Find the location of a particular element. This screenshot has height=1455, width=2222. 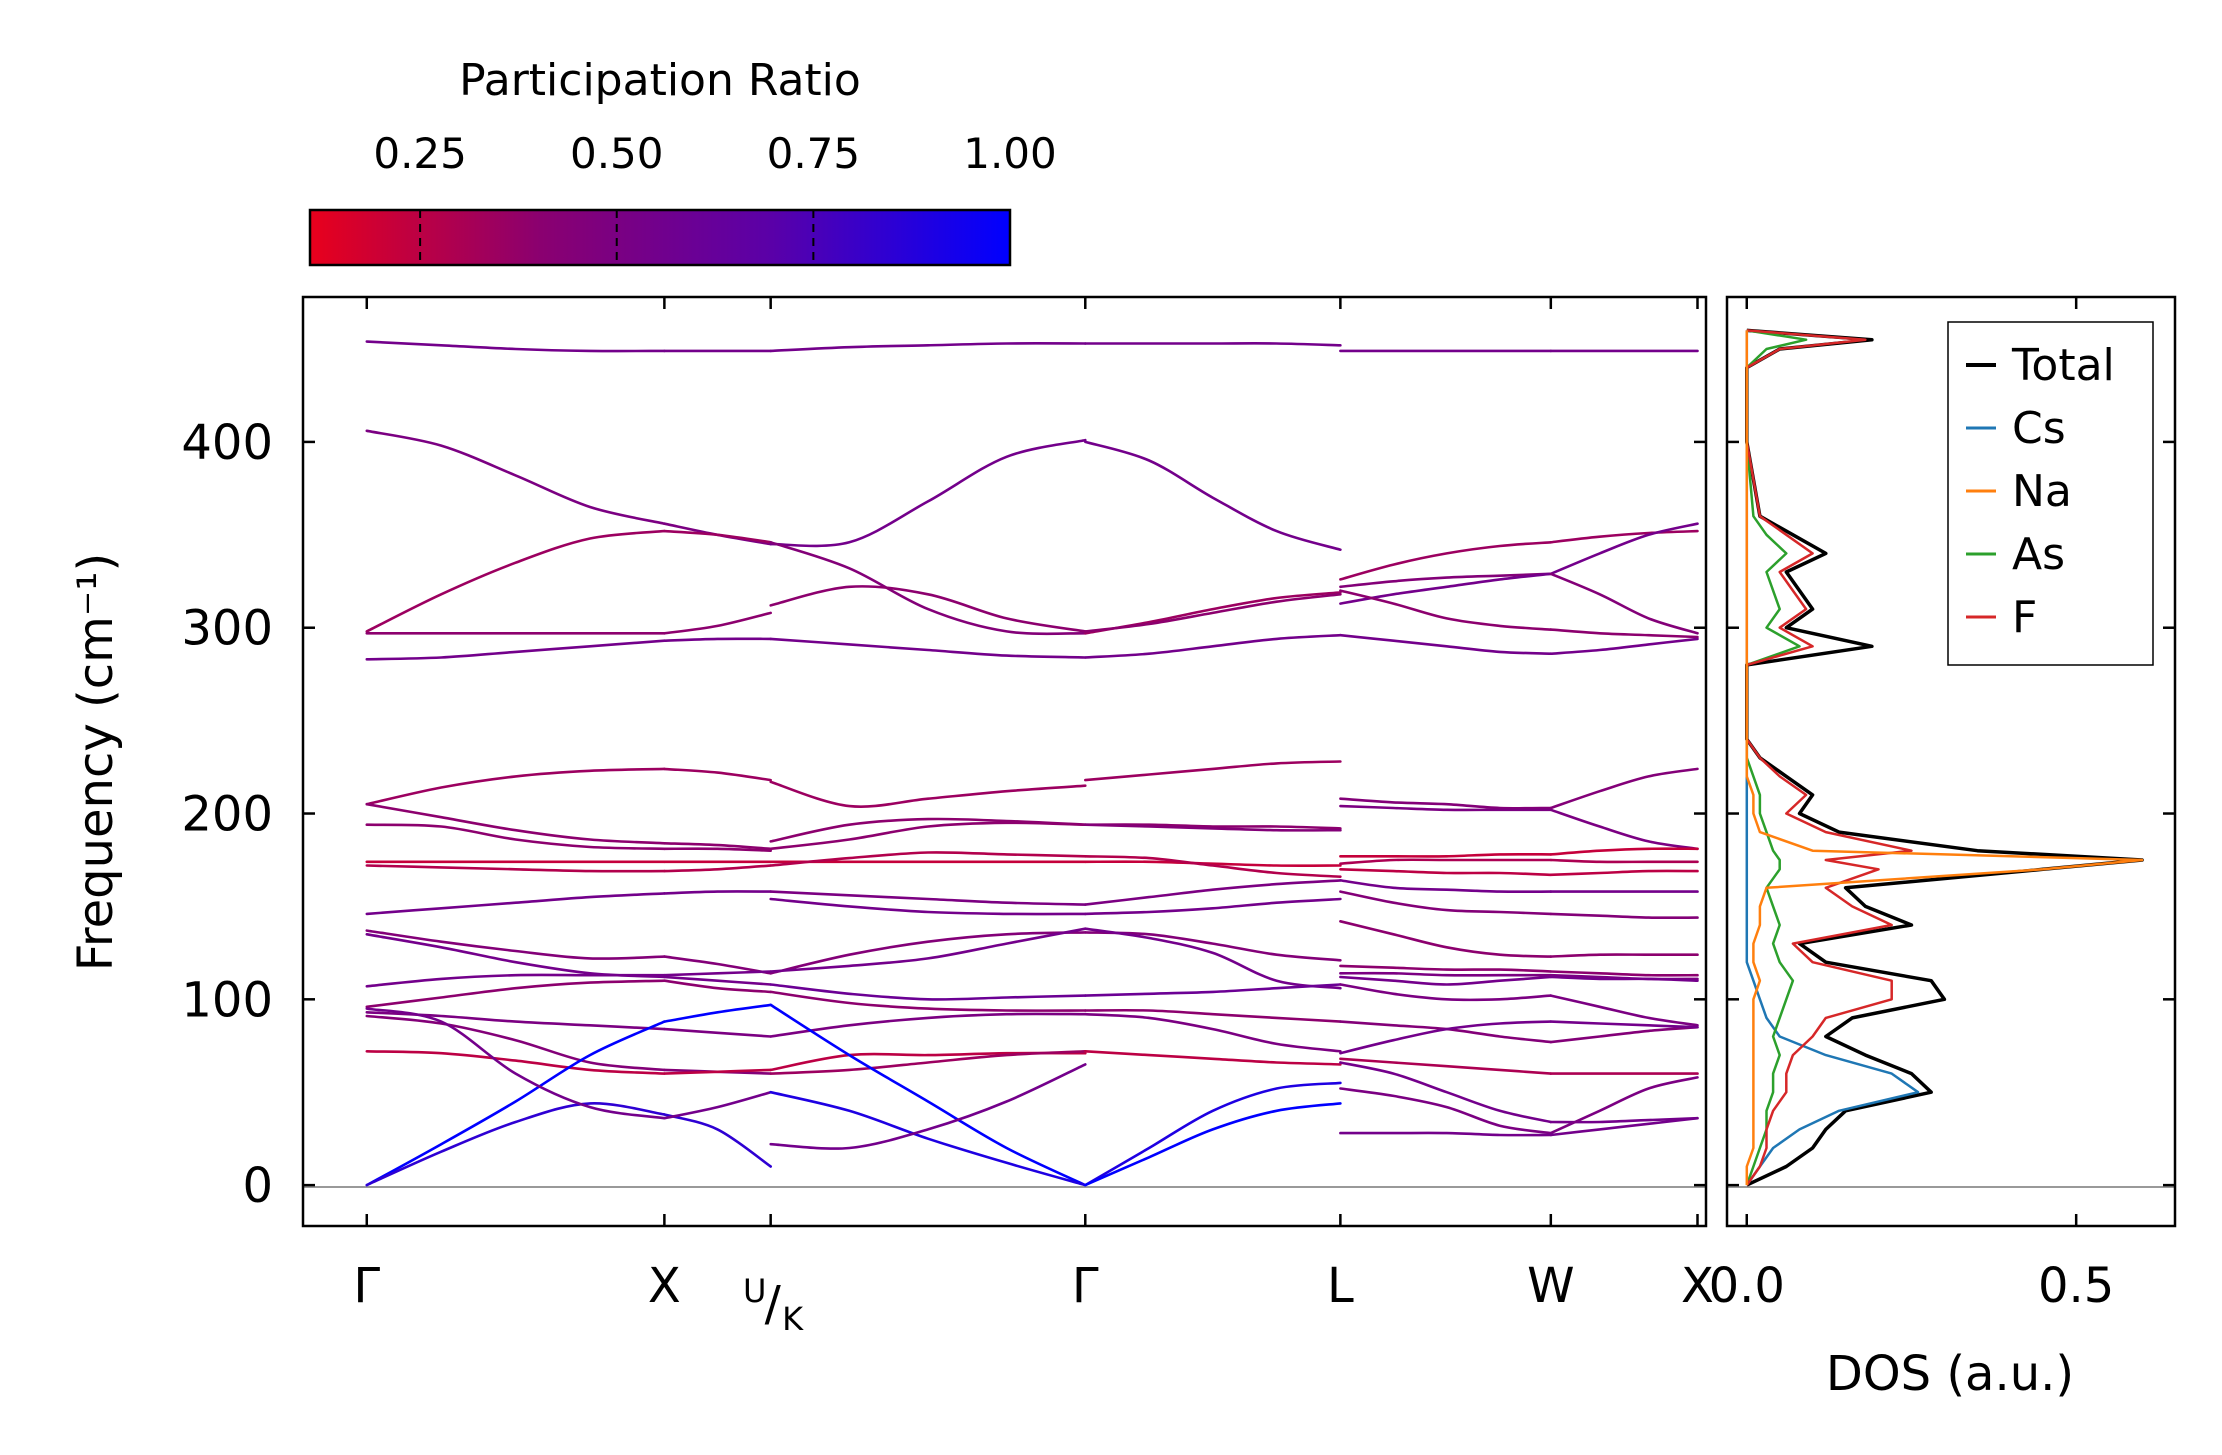

colorbar-tick-label: 0.50 is located at coordinates (617, 153).